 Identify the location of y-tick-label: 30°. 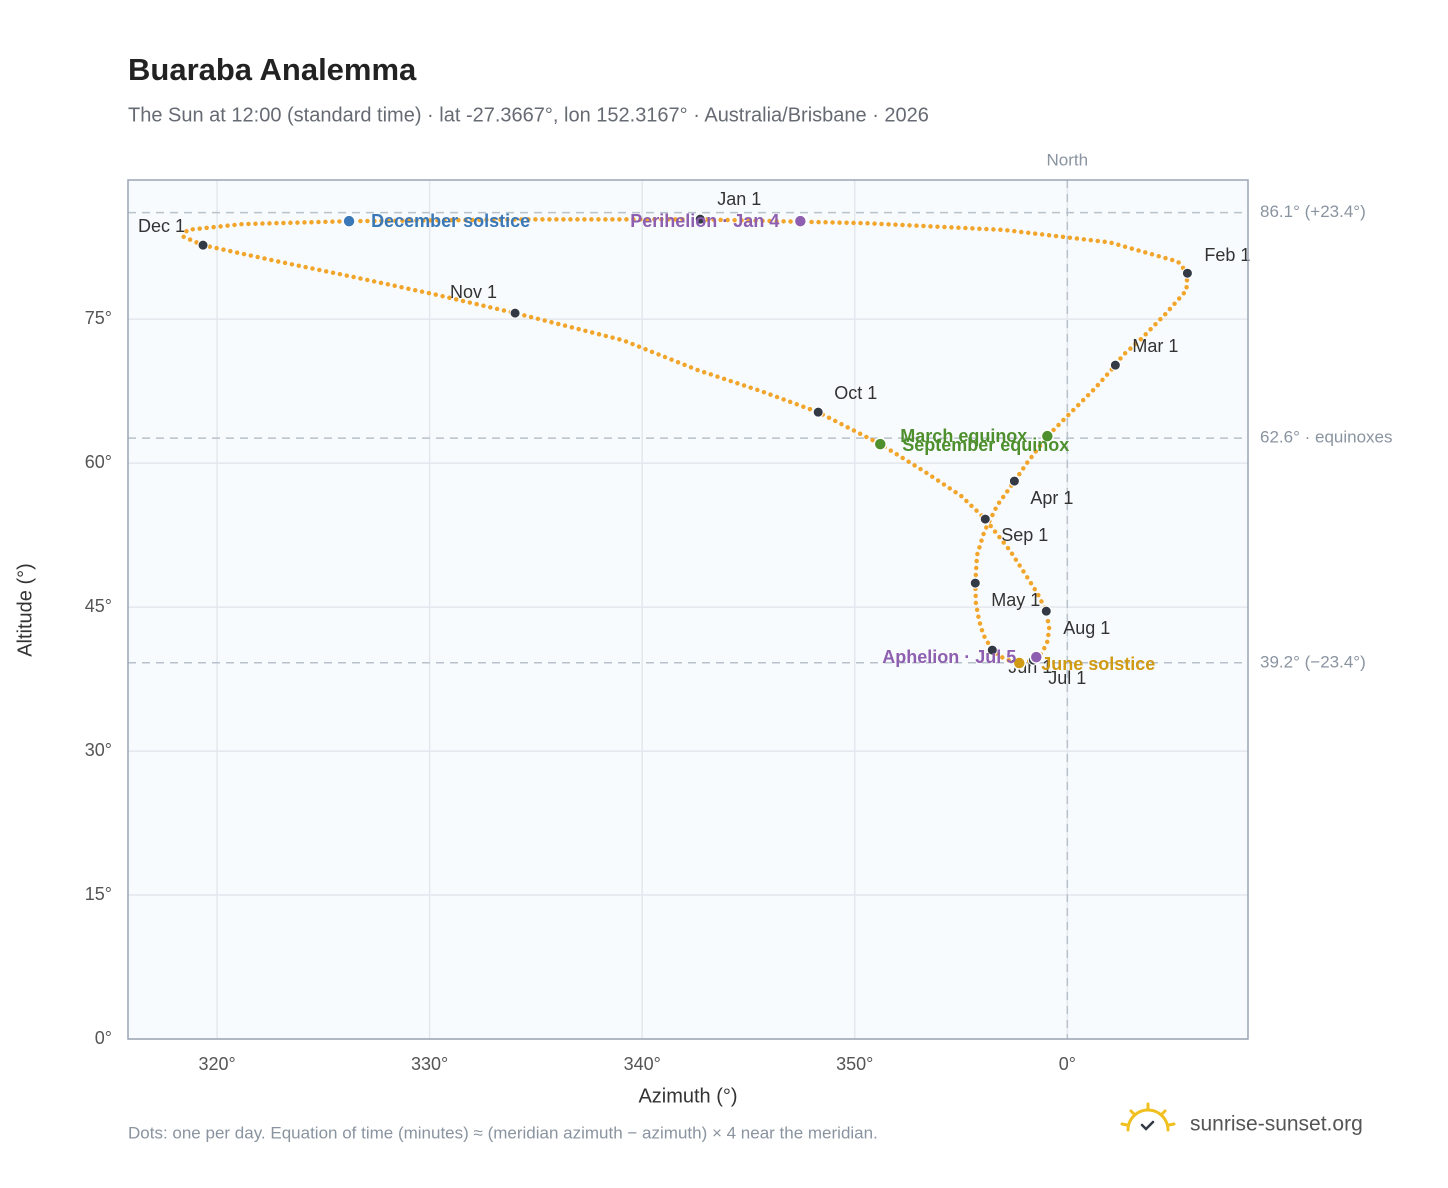
(98, 750).